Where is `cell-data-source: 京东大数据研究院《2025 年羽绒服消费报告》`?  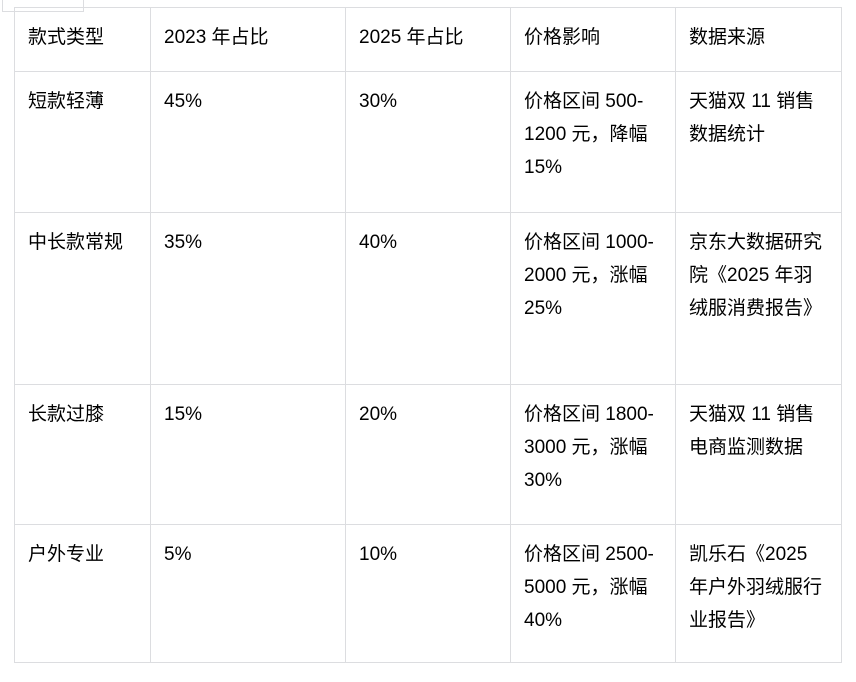 cell-data-source: 京东大数据研究院《2025 年羽绒服消费报告》 is located at coordinates (758, 298).